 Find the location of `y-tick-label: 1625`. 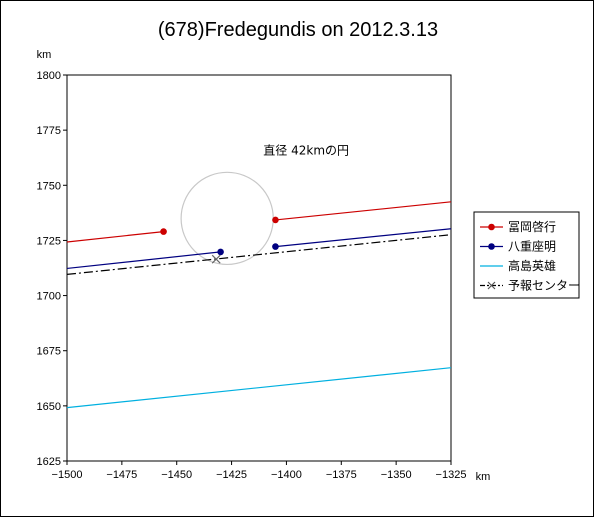

y-tick-label: 1625 is located at coordinates (49, 462).